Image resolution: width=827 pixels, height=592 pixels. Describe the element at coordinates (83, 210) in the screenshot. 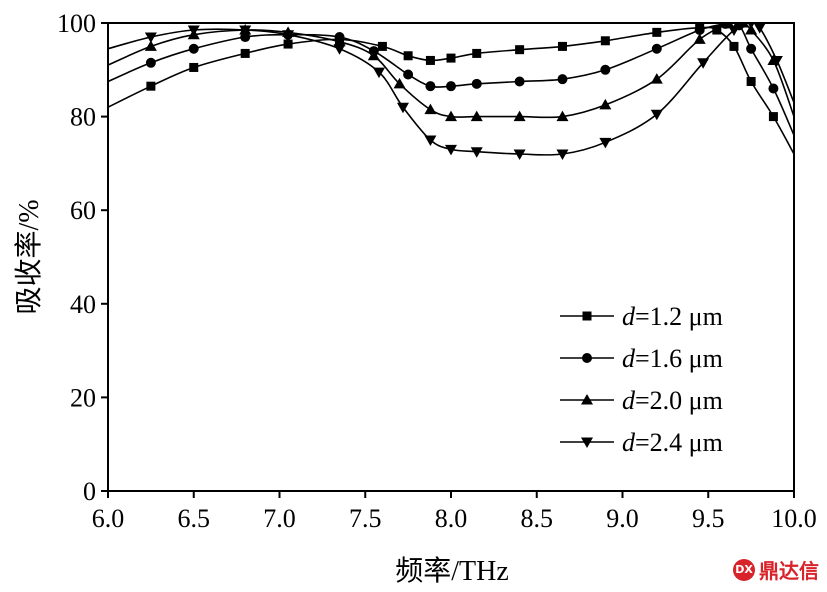

I see `y-tick-label: 60` at that location.